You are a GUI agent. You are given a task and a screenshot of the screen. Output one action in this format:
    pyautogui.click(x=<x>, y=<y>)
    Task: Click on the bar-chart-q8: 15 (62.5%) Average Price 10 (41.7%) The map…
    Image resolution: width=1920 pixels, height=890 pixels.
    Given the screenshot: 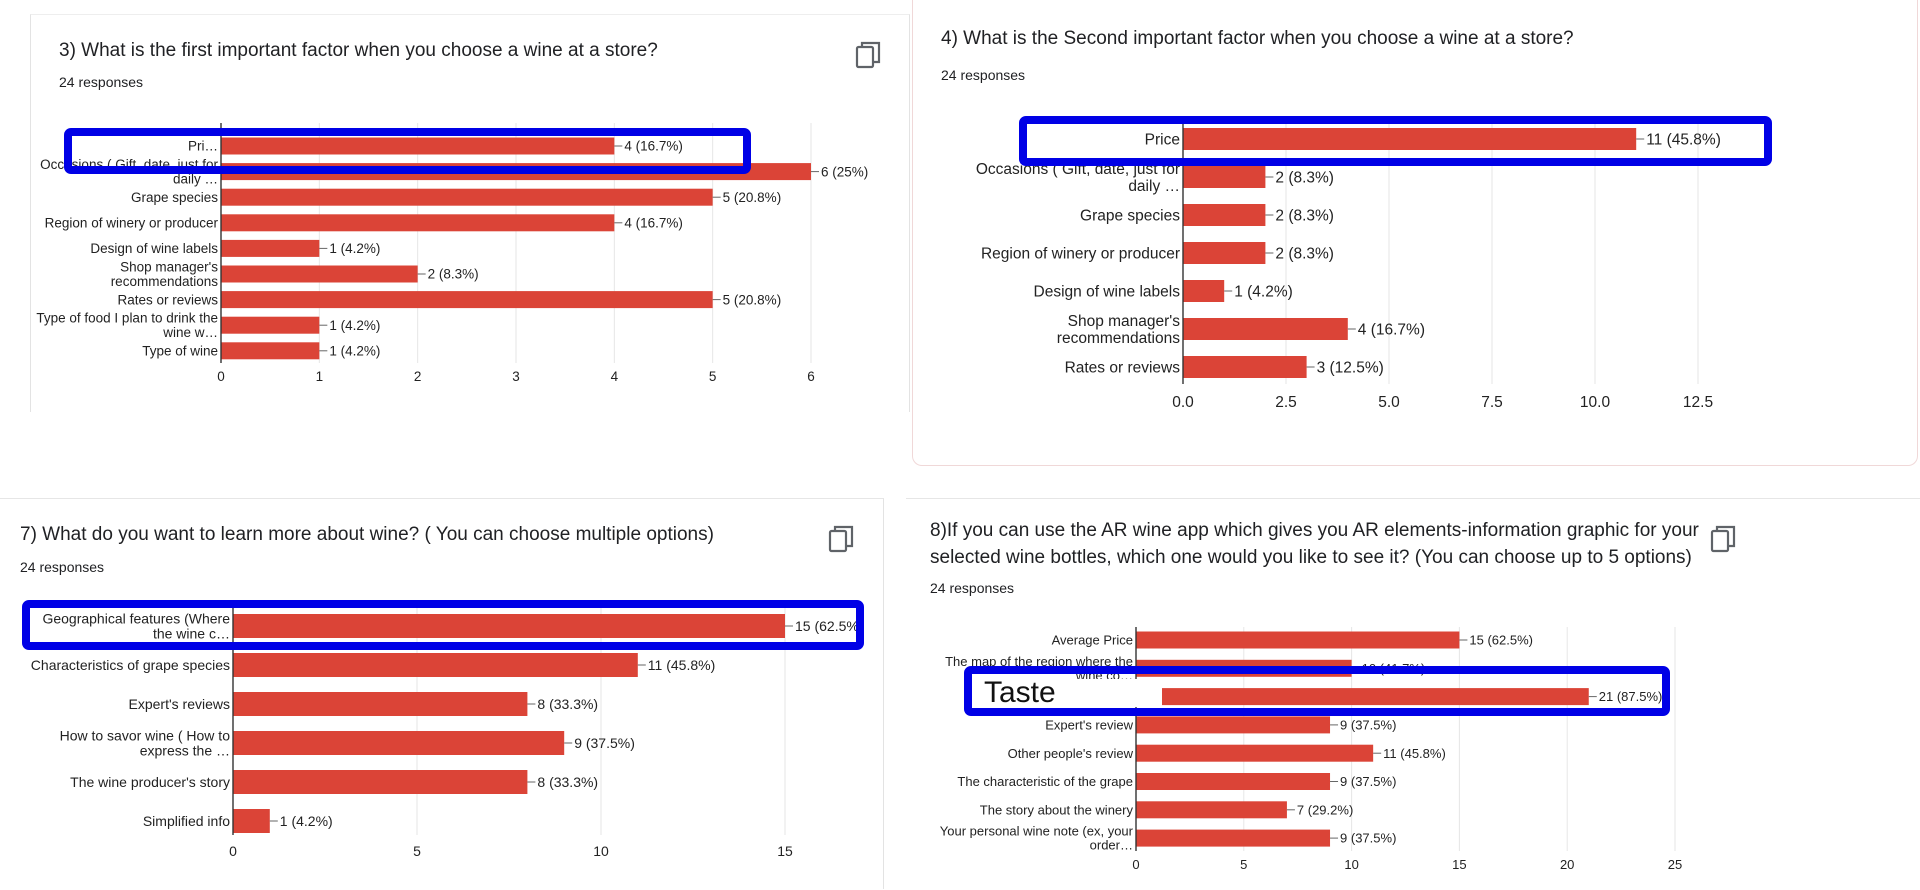 What is the action you would take?
    pyautogui.click(x=1311, y=749)
    